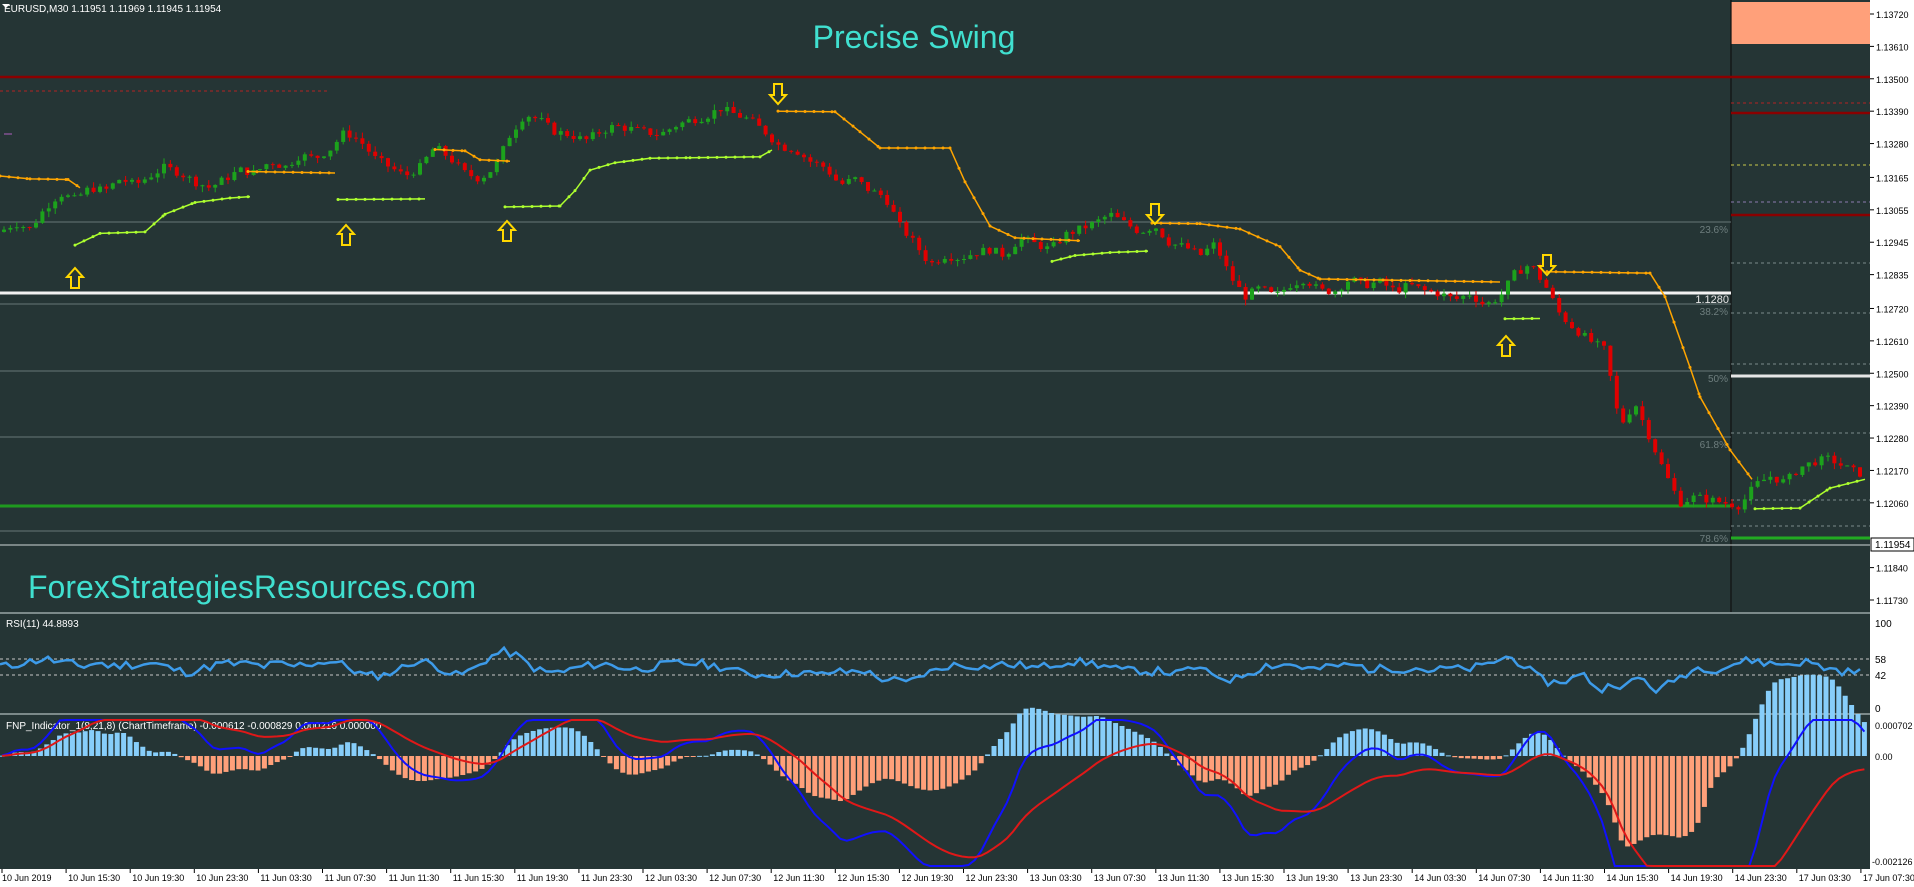 This screenshot has width=1914, height=887. What do you see at coordinates (1248, 878) in the screenshot?
I see `time-axis-label: 13 Jun 15:30` at bounding box center [1248, 878].